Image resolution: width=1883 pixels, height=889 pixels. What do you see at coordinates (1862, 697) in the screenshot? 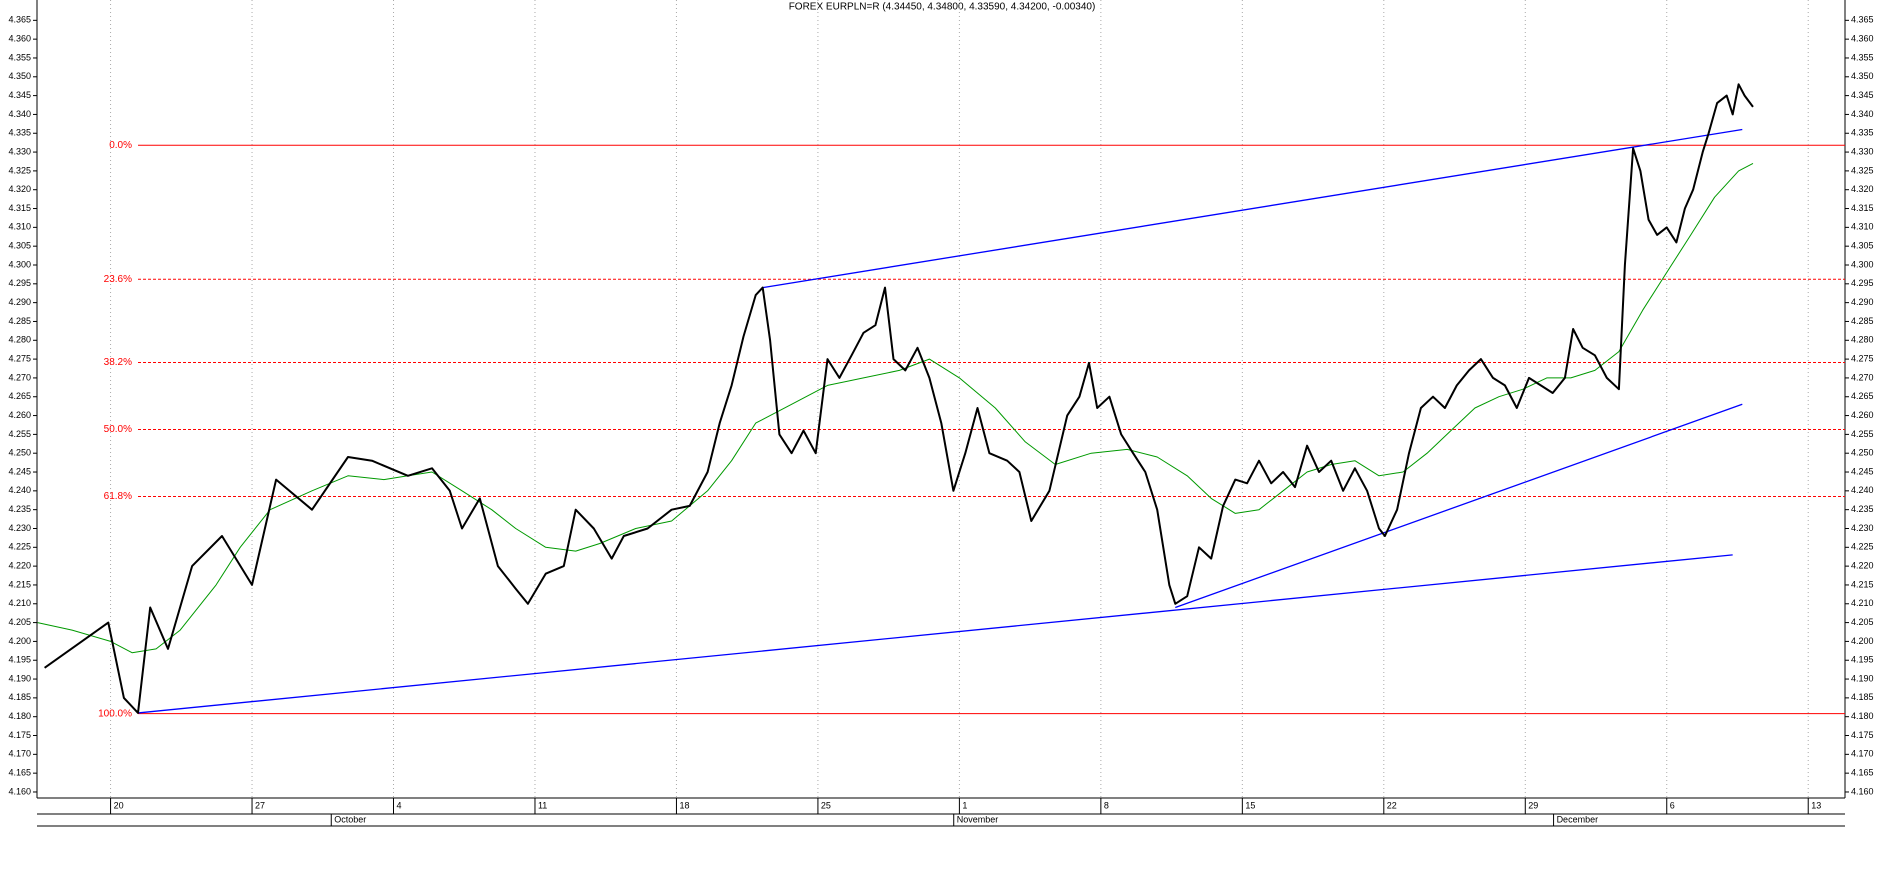
I see `y-tick-label: 4.185` at bounding box center [1862, 697].